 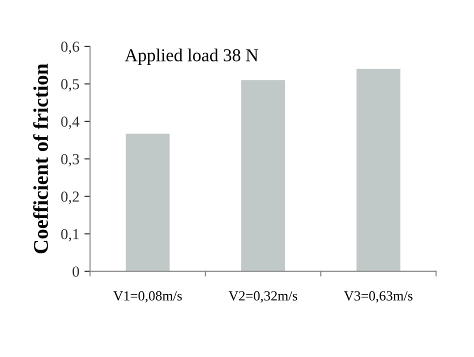 What do you see at coordinates (70, 48) in the screenshot?
I see `y-tick-label: 0,6` at bounding box center [70, 48].